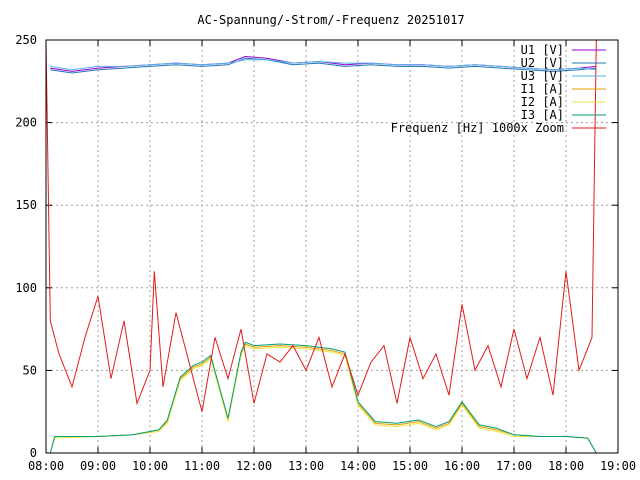 Image resolution: width=640 pixels, height=480 pixels. What do you see at coordinates (33, 453) in the screenshot?
I see `y-tick-label: 0` at bounding box center [33, 453].